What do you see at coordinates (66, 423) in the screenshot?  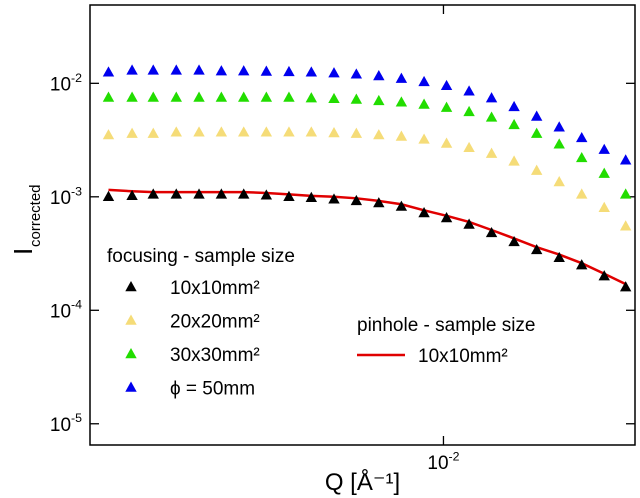 I see `y-tick-label: 10⁻⁵` at bounding box center [66, 423].